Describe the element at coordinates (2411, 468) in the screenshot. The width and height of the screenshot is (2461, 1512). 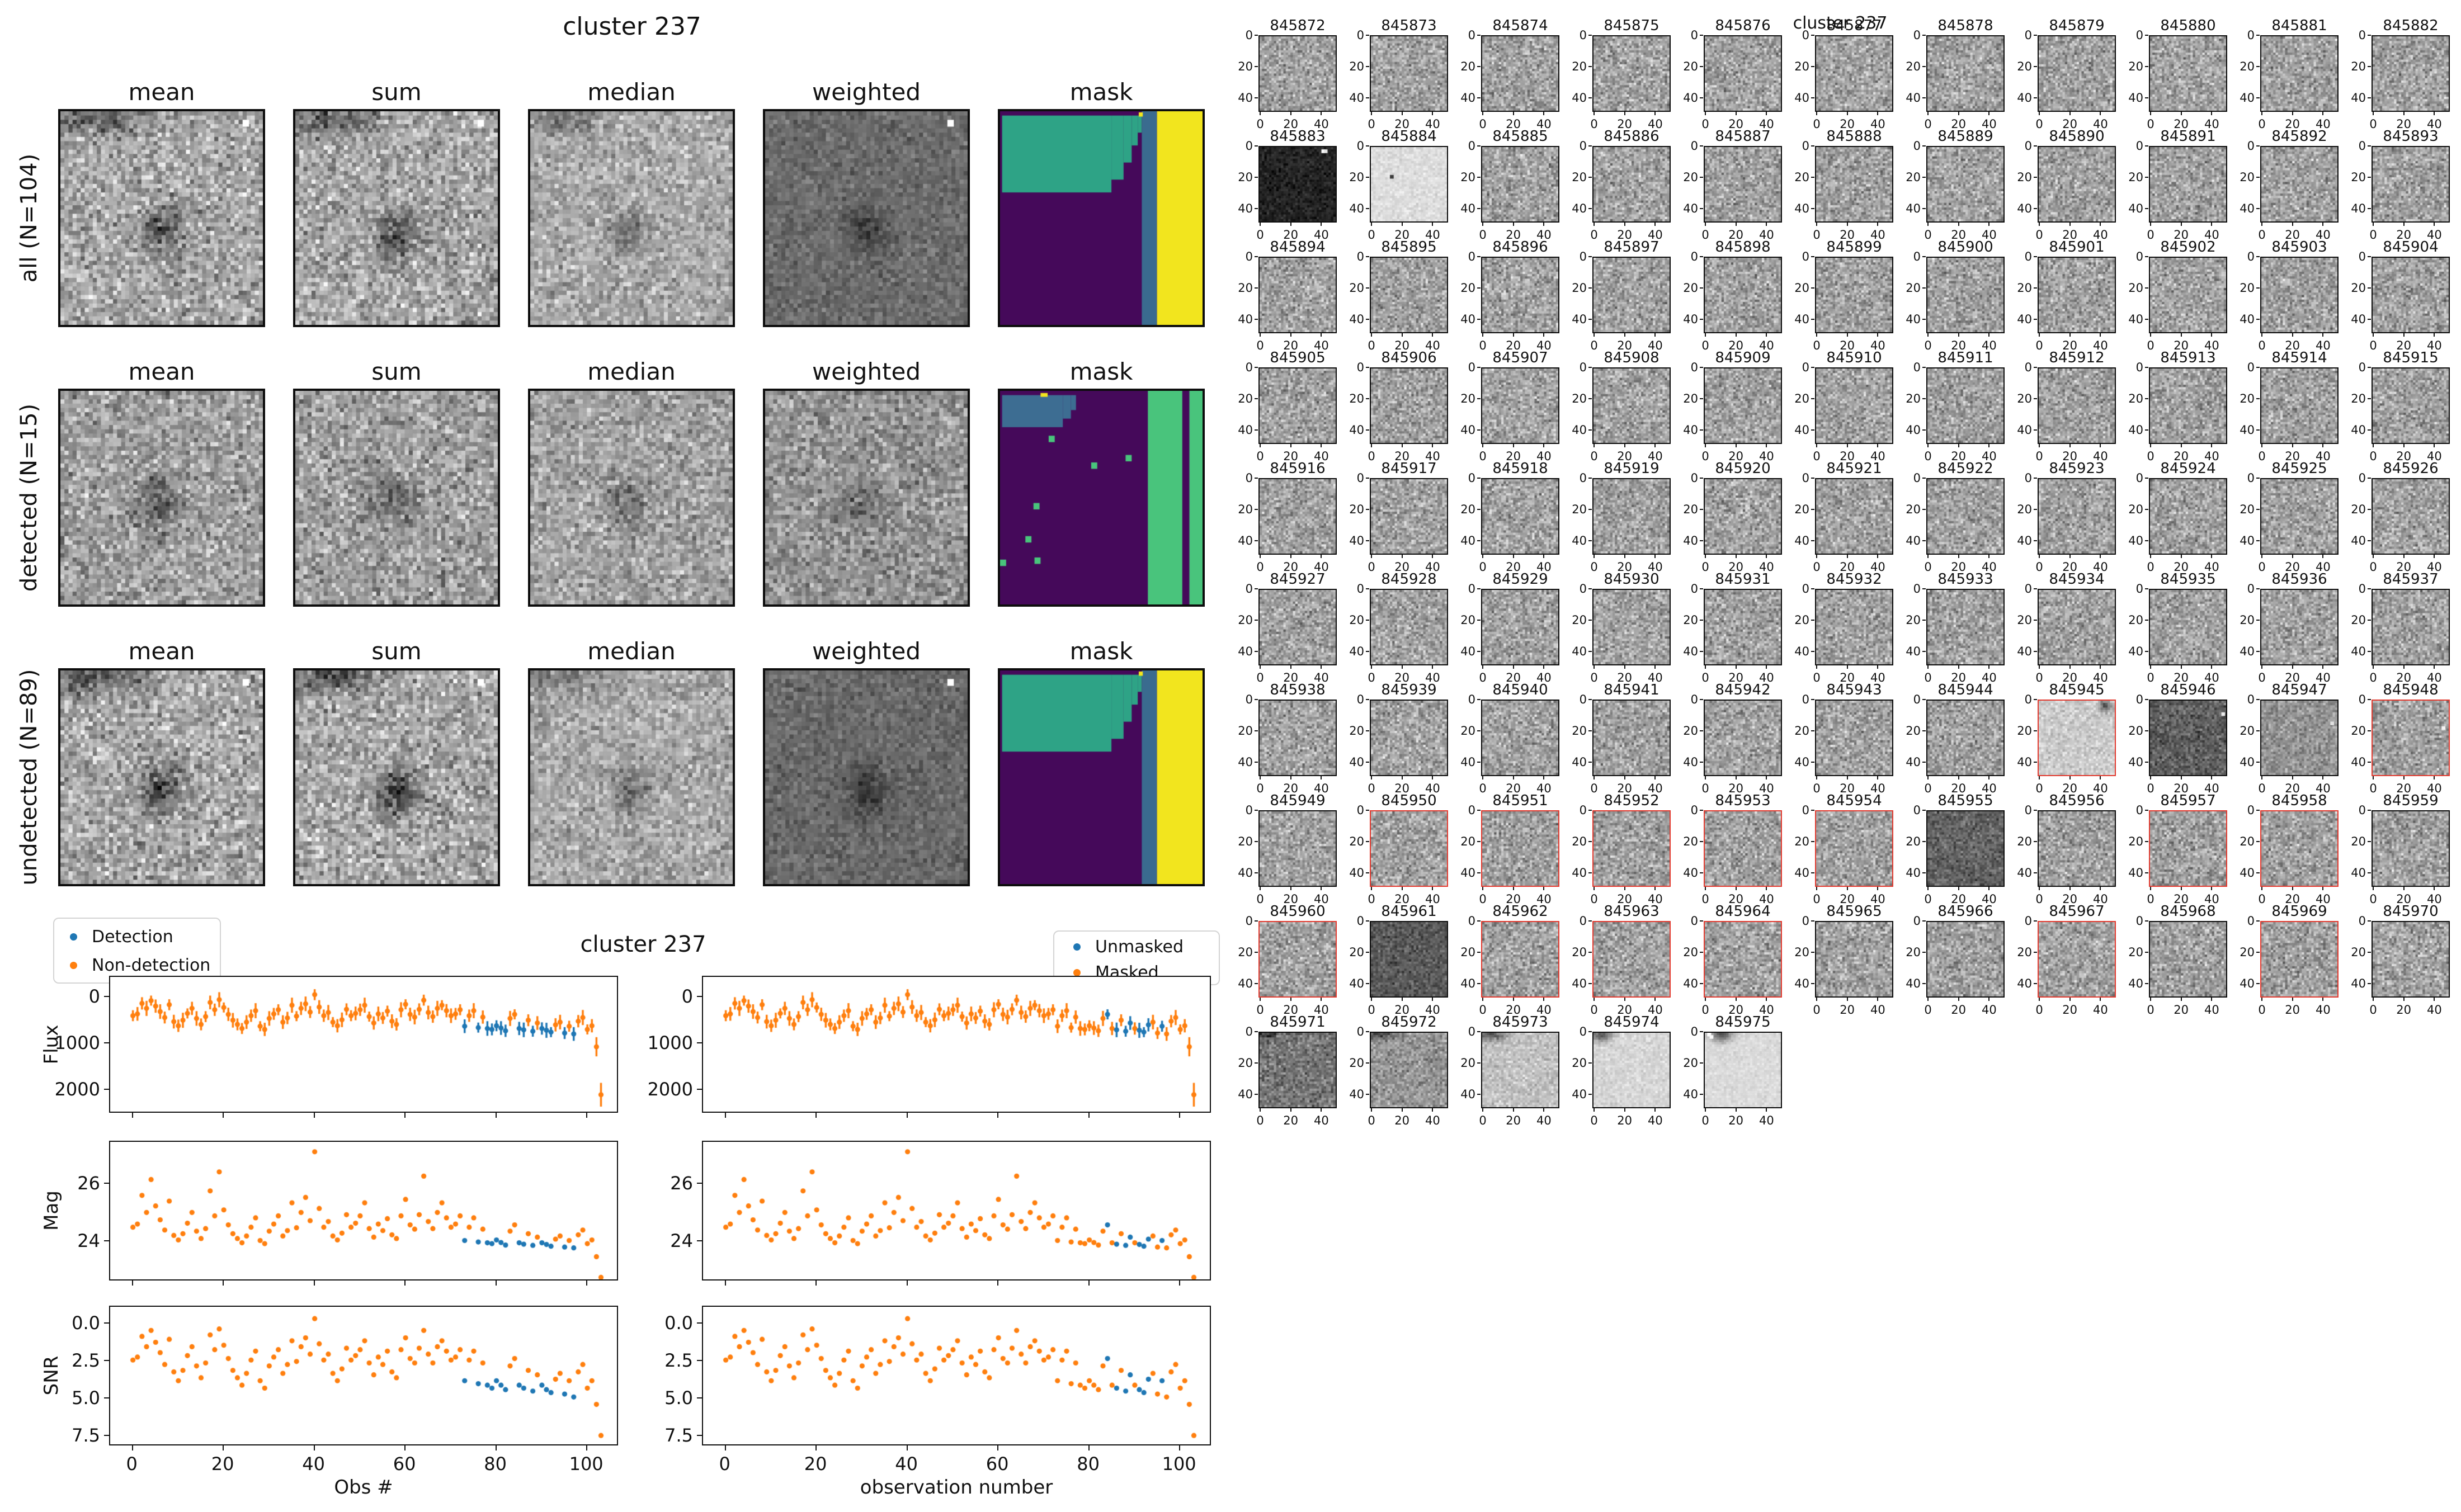
I see `thumbnail-title-845926: 845926` at that location.